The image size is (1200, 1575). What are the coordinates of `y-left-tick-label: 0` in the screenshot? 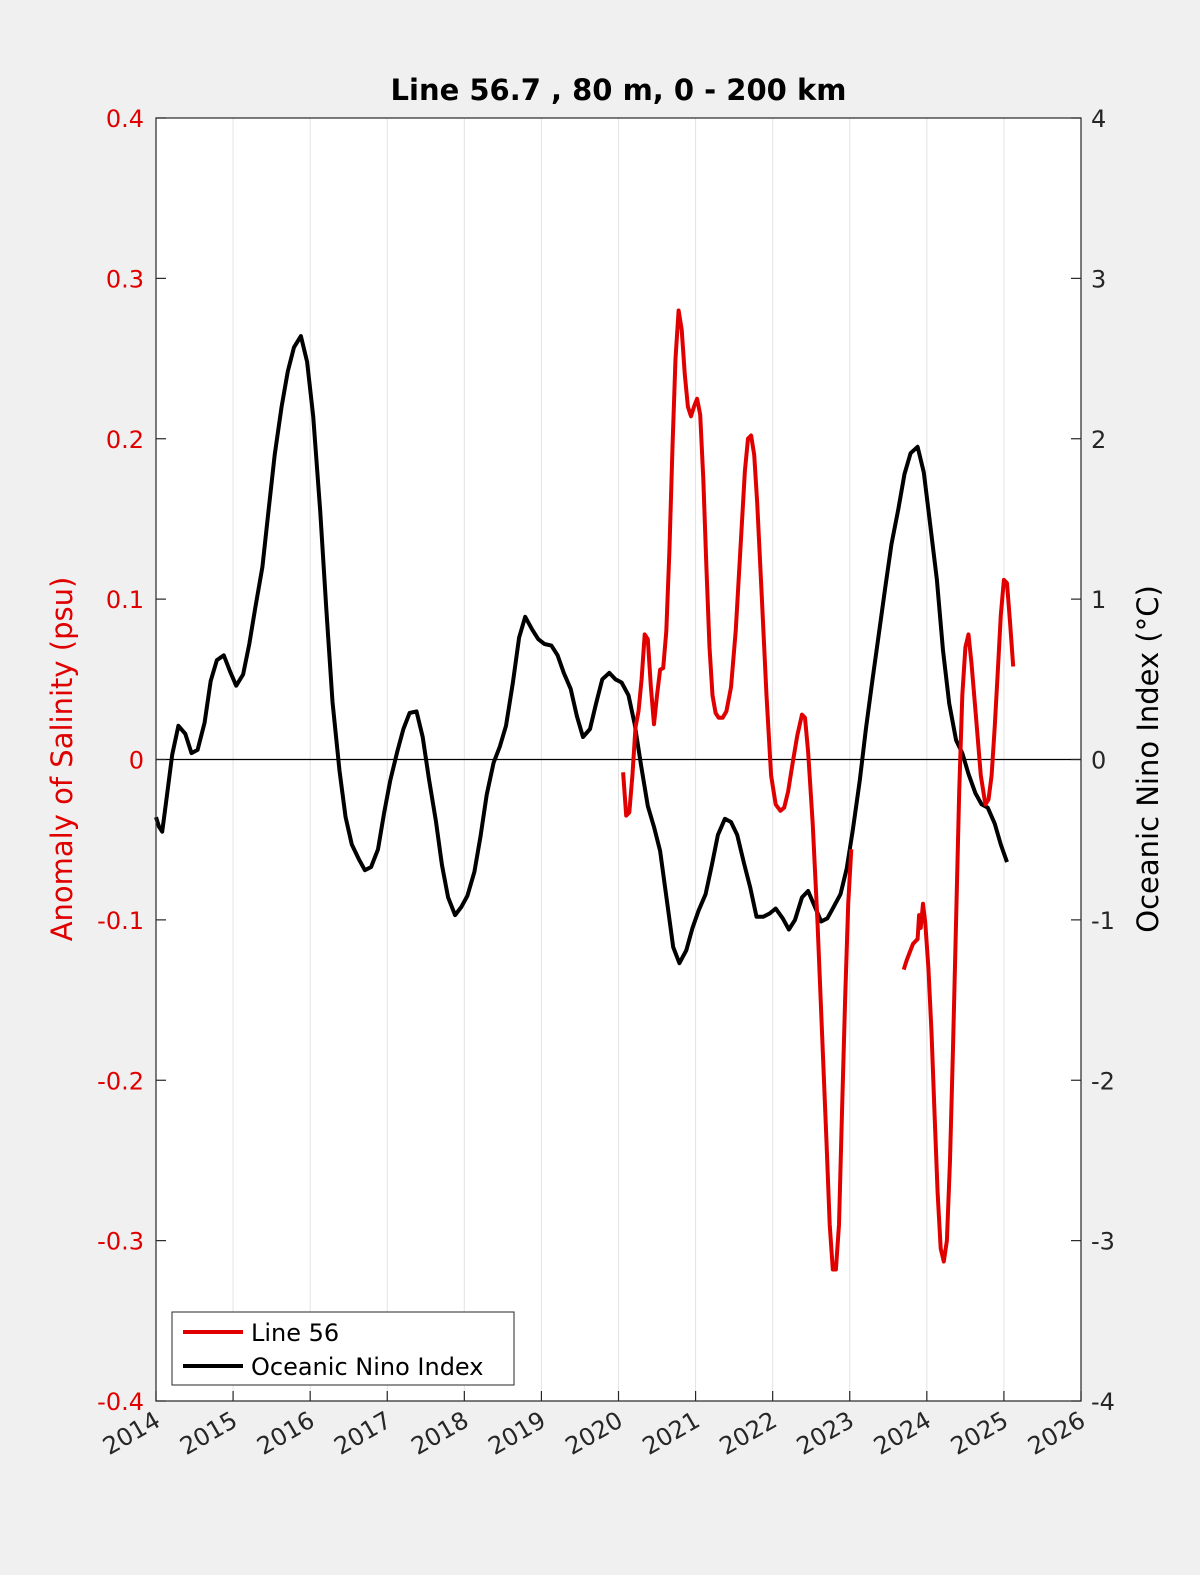 It's located at (136, 761).